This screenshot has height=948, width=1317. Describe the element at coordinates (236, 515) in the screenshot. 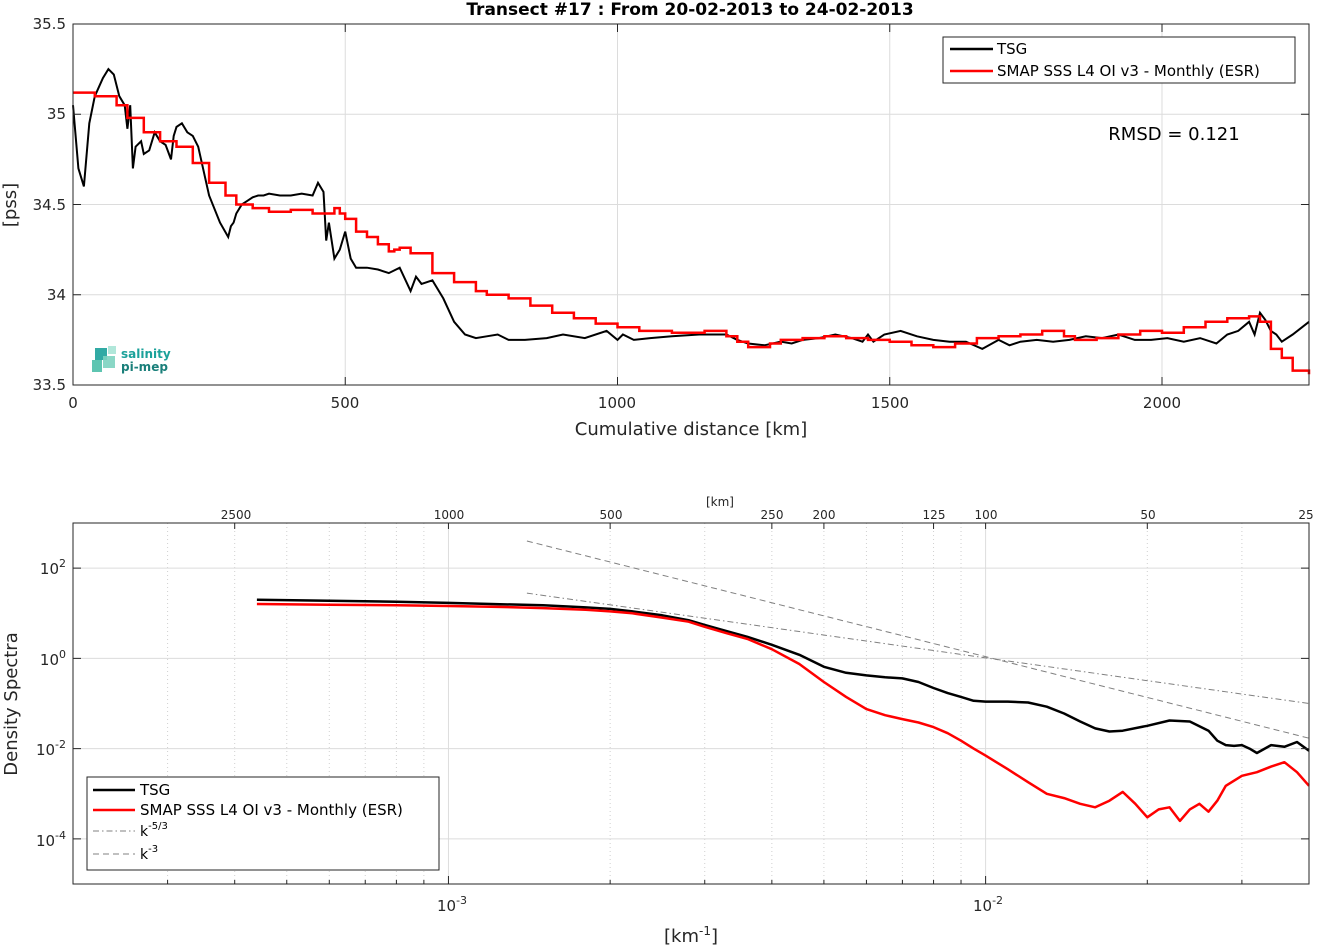

I see `top-wavelength-tick-2500: 2500` at that location.